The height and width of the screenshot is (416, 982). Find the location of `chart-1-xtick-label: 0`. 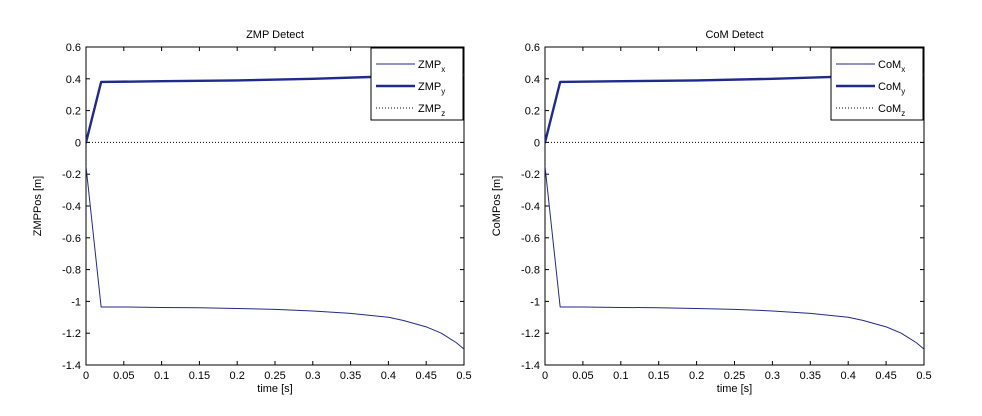

chart-1-xtick-label: 0 is located at coordinates (545, 376).